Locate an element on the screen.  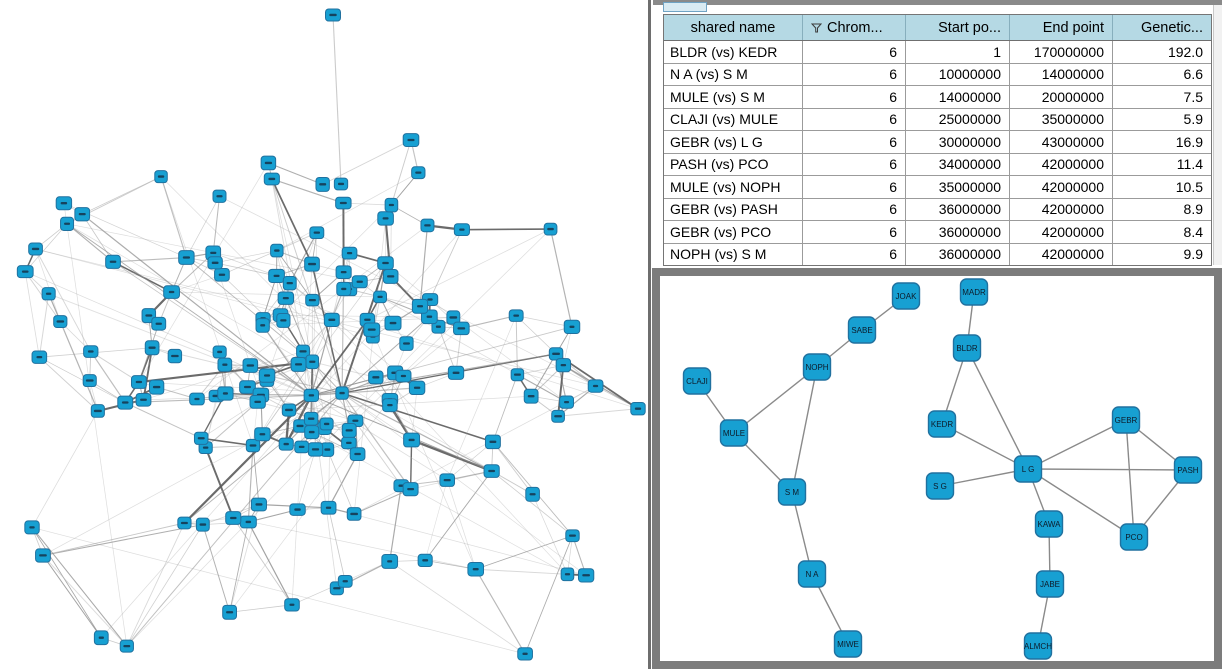
network-node: BLDR is located at coordinates (967, 348).